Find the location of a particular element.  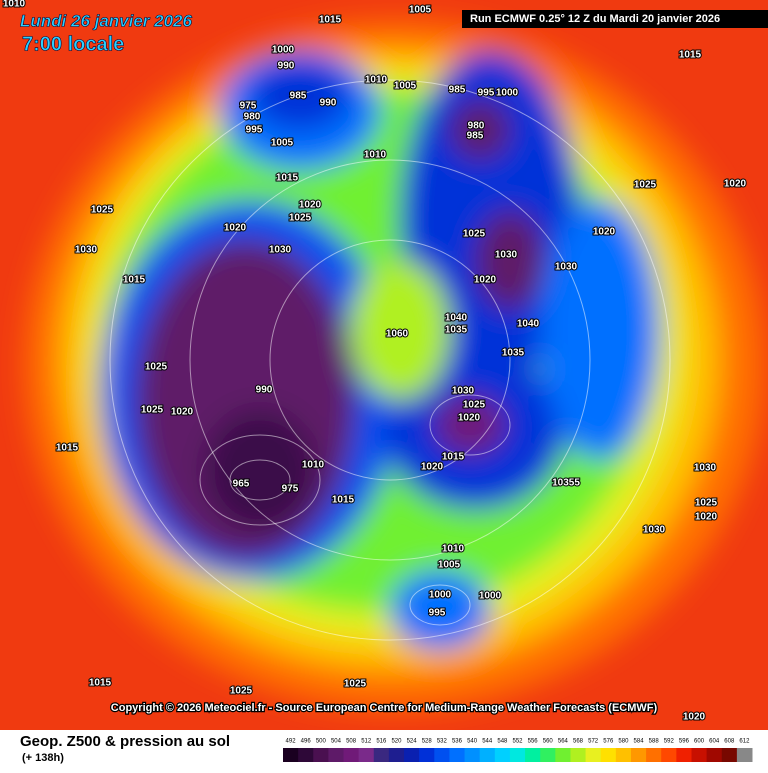

run-box is located at coordinates (615, 19).